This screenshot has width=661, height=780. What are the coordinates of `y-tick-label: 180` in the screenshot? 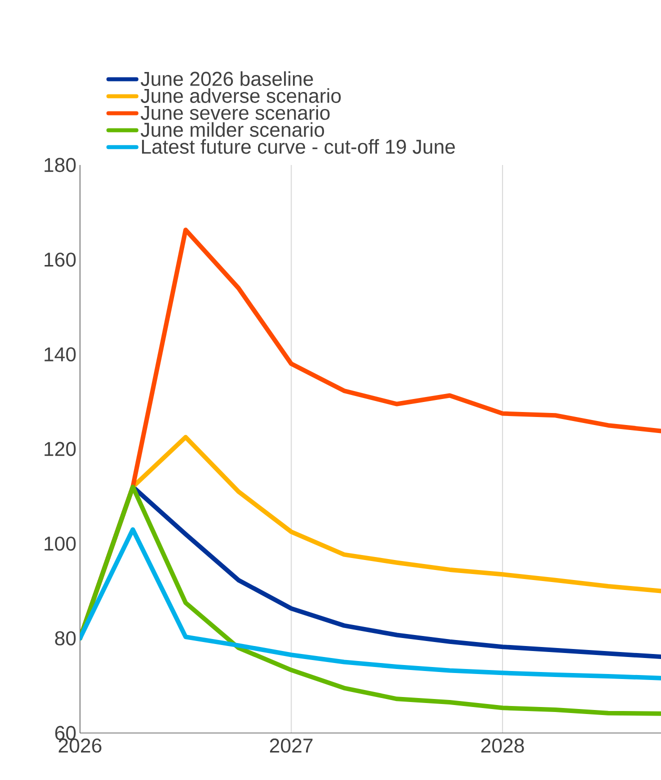 It's located at (60, 165).